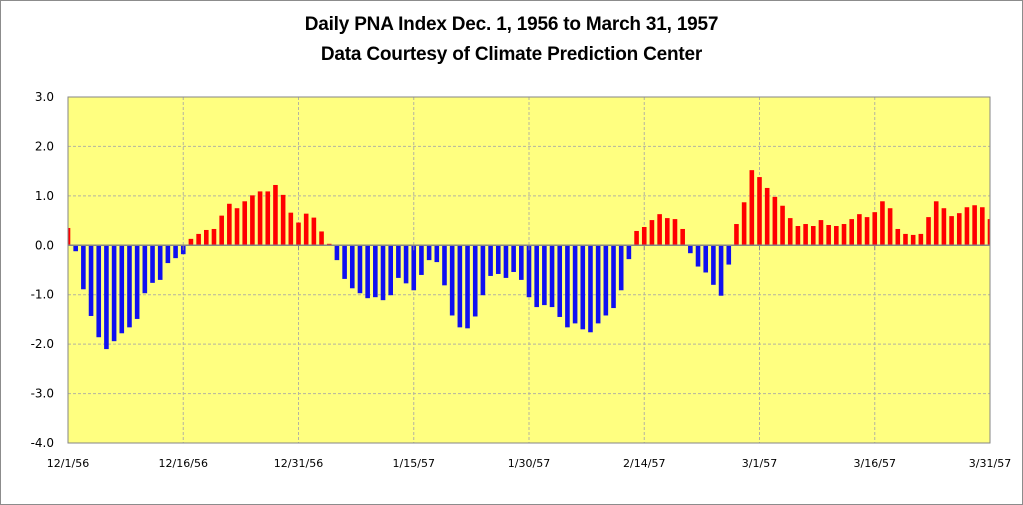 Image resolution: width=1023 pixels, height=505 pixels. I want to click on y-tick-label: -3.0, so click(42, 394).